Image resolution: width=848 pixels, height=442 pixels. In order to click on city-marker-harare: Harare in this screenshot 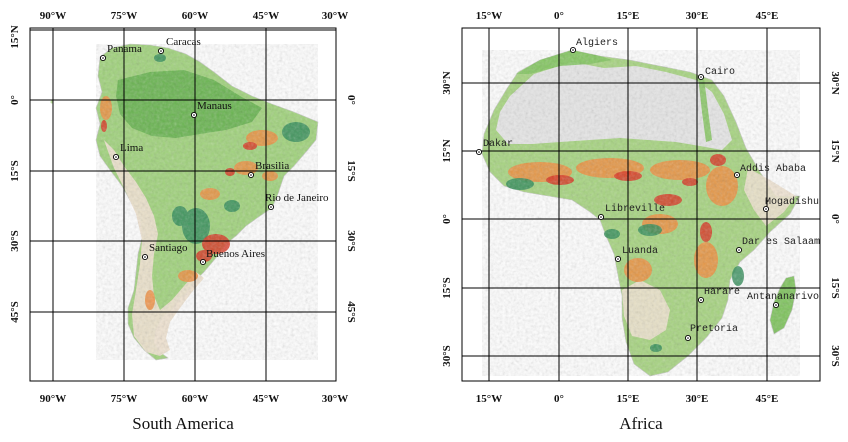, I will do `click(718, 295)`.